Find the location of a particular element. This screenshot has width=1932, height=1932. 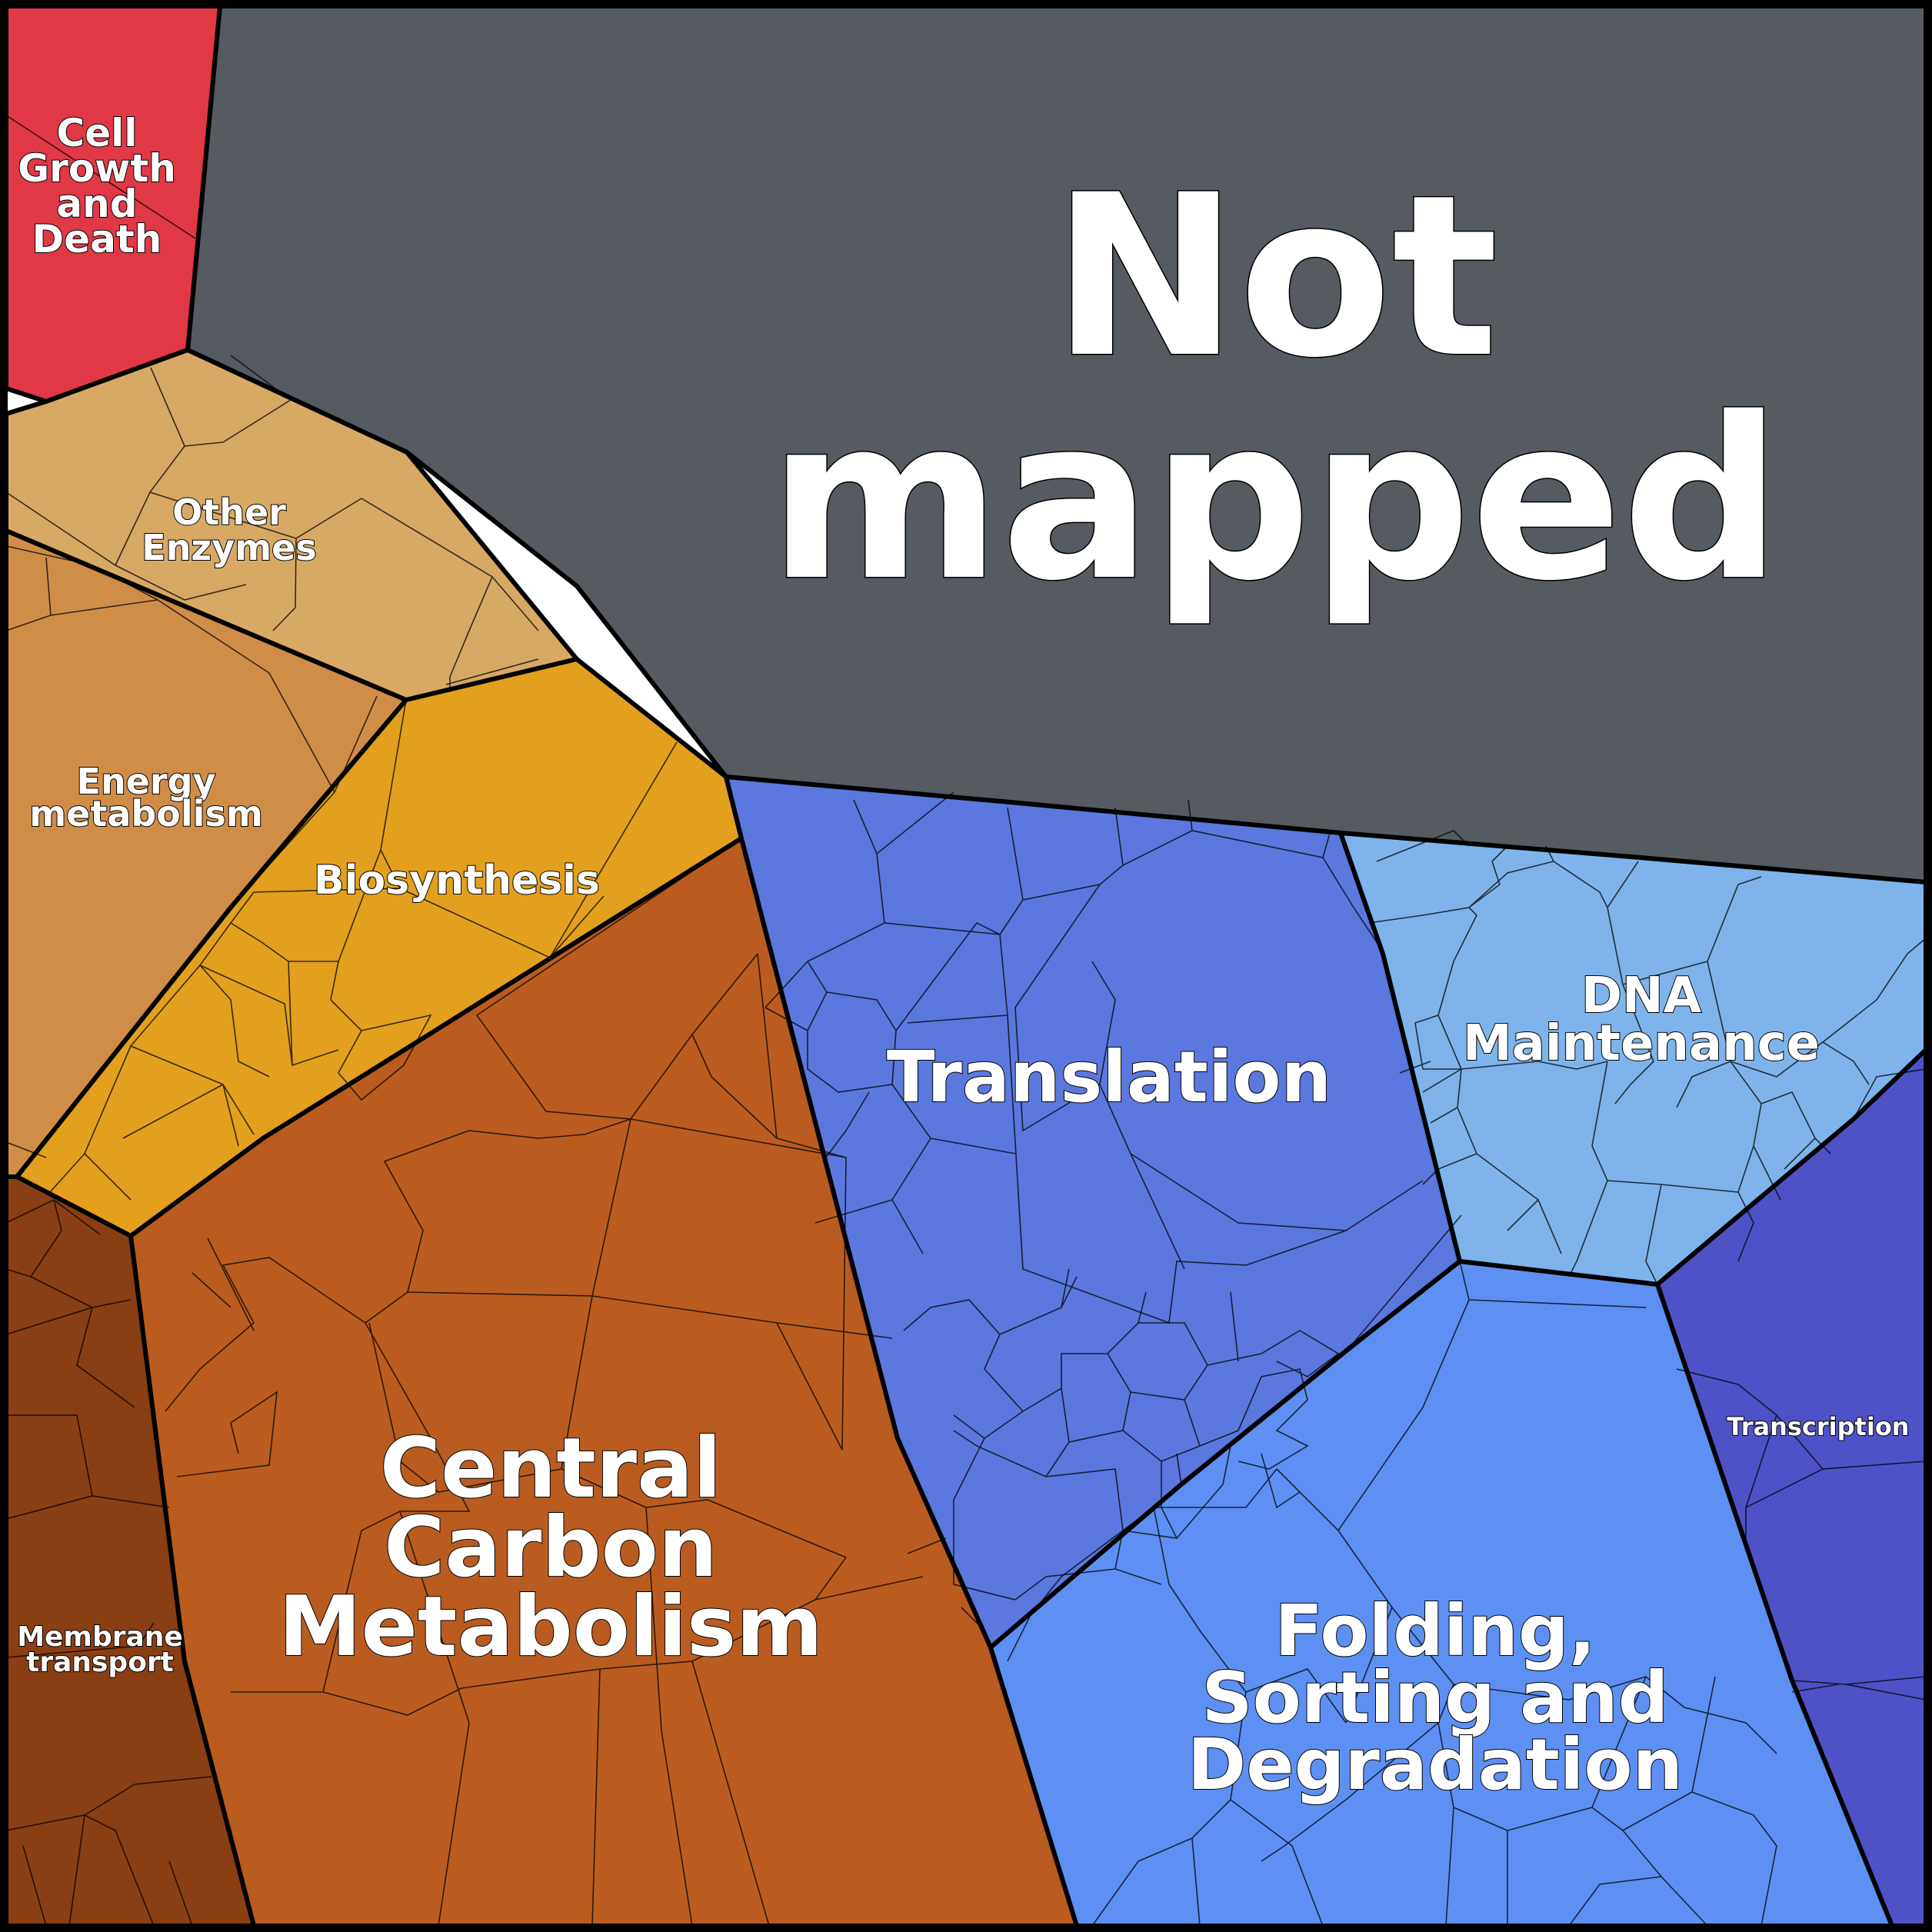

label-line: Membrane is located at coordinates (100, 1637).